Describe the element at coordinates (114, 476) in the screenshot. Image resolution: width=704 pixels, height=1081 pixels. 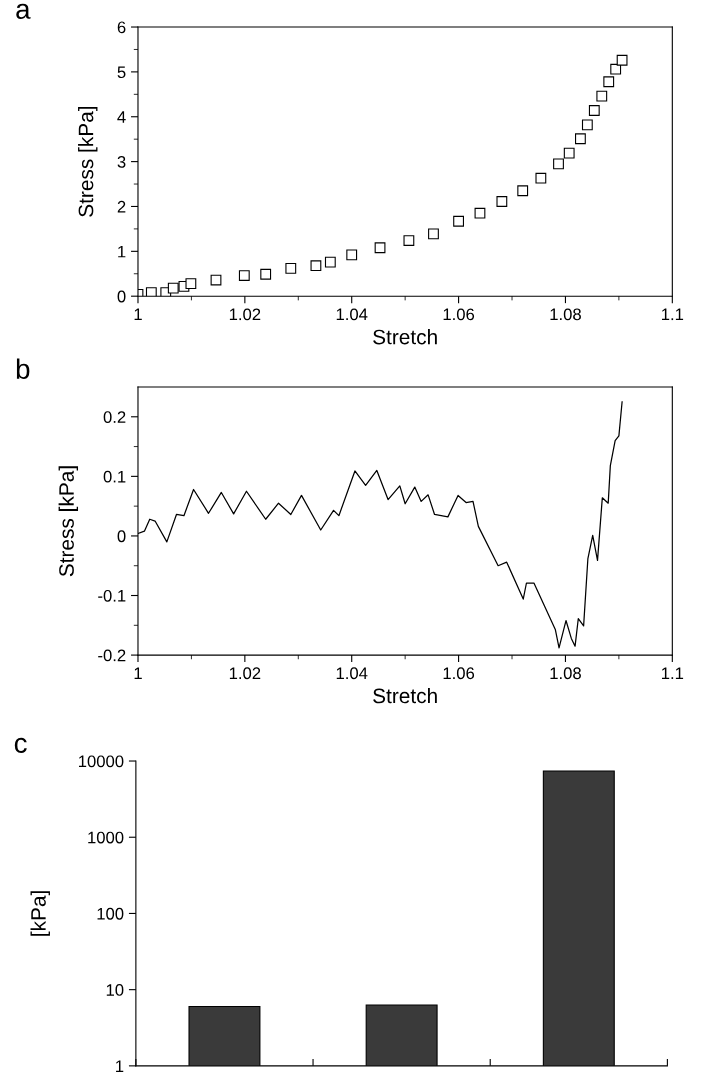
I see `y-tick-label: 0.1` at that location.